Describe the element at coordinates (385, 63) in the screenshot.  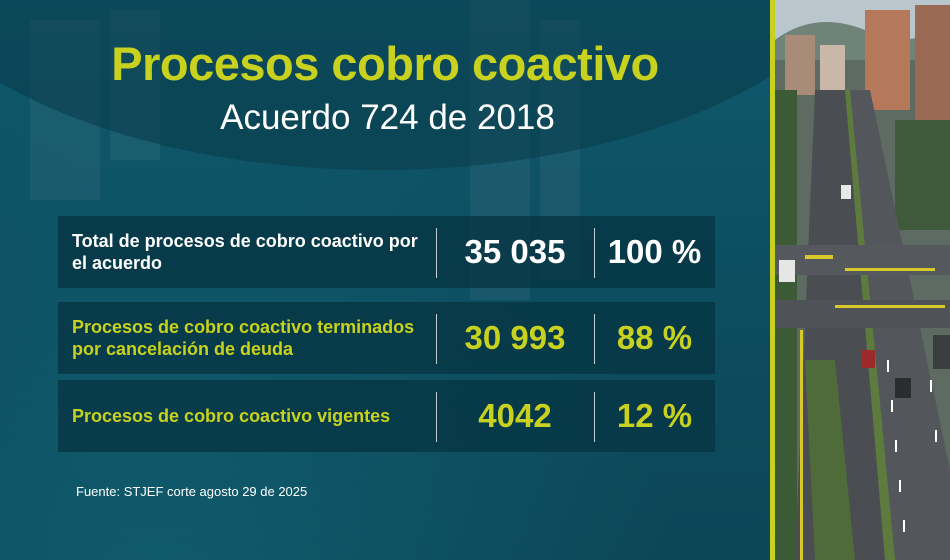
I see `page-title: Procesos cobro coactivo` at that location.